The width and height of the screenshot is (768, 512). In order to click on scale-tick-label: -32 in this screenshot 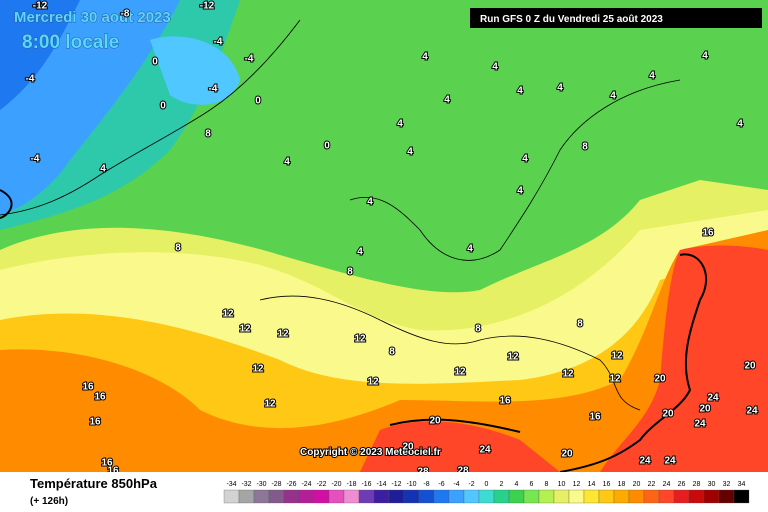, I will do `click(246, 484)`.